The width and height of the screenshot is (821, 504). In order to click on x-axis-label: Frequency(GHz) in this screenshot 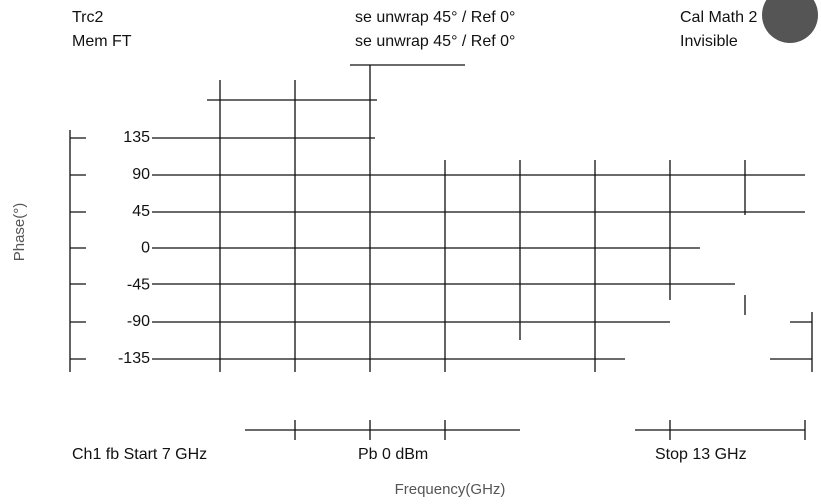, I will do `click(450, 489)`.